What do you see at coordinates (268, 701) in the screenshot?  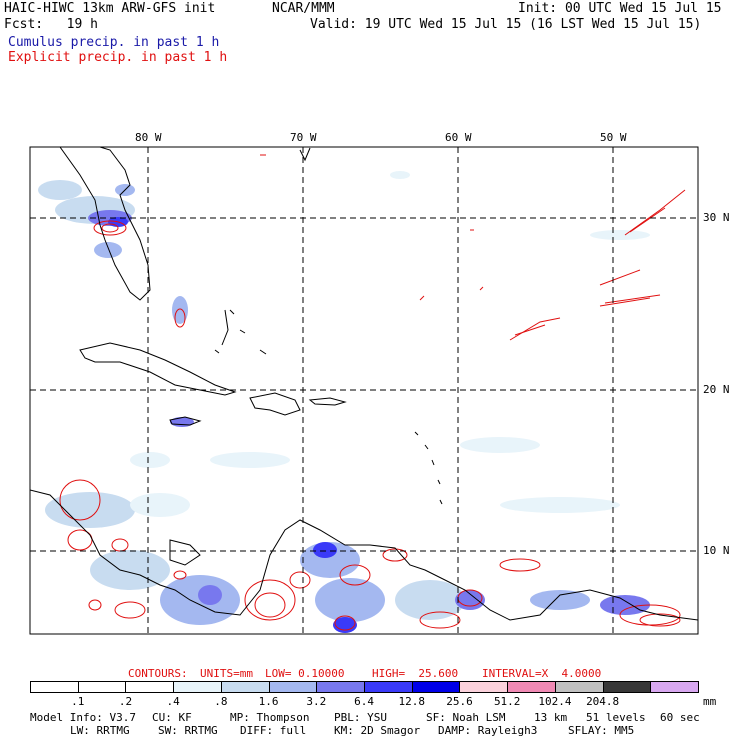 I see `legend-tick-label: 1.6` at bounding box center [268, 701].